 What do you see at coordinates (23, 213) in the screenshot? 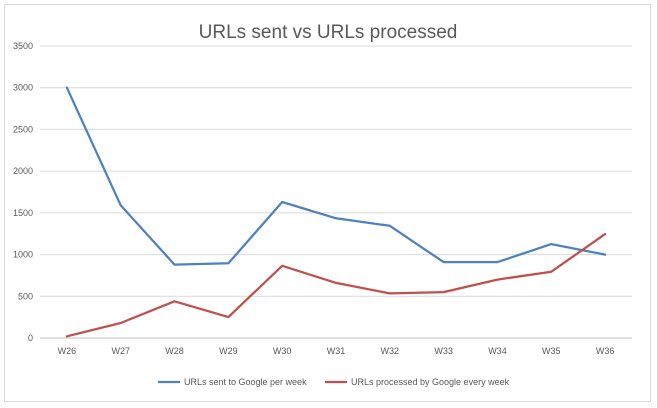
I see `y-tick-label: 1500` at bounding box center [23, 213].